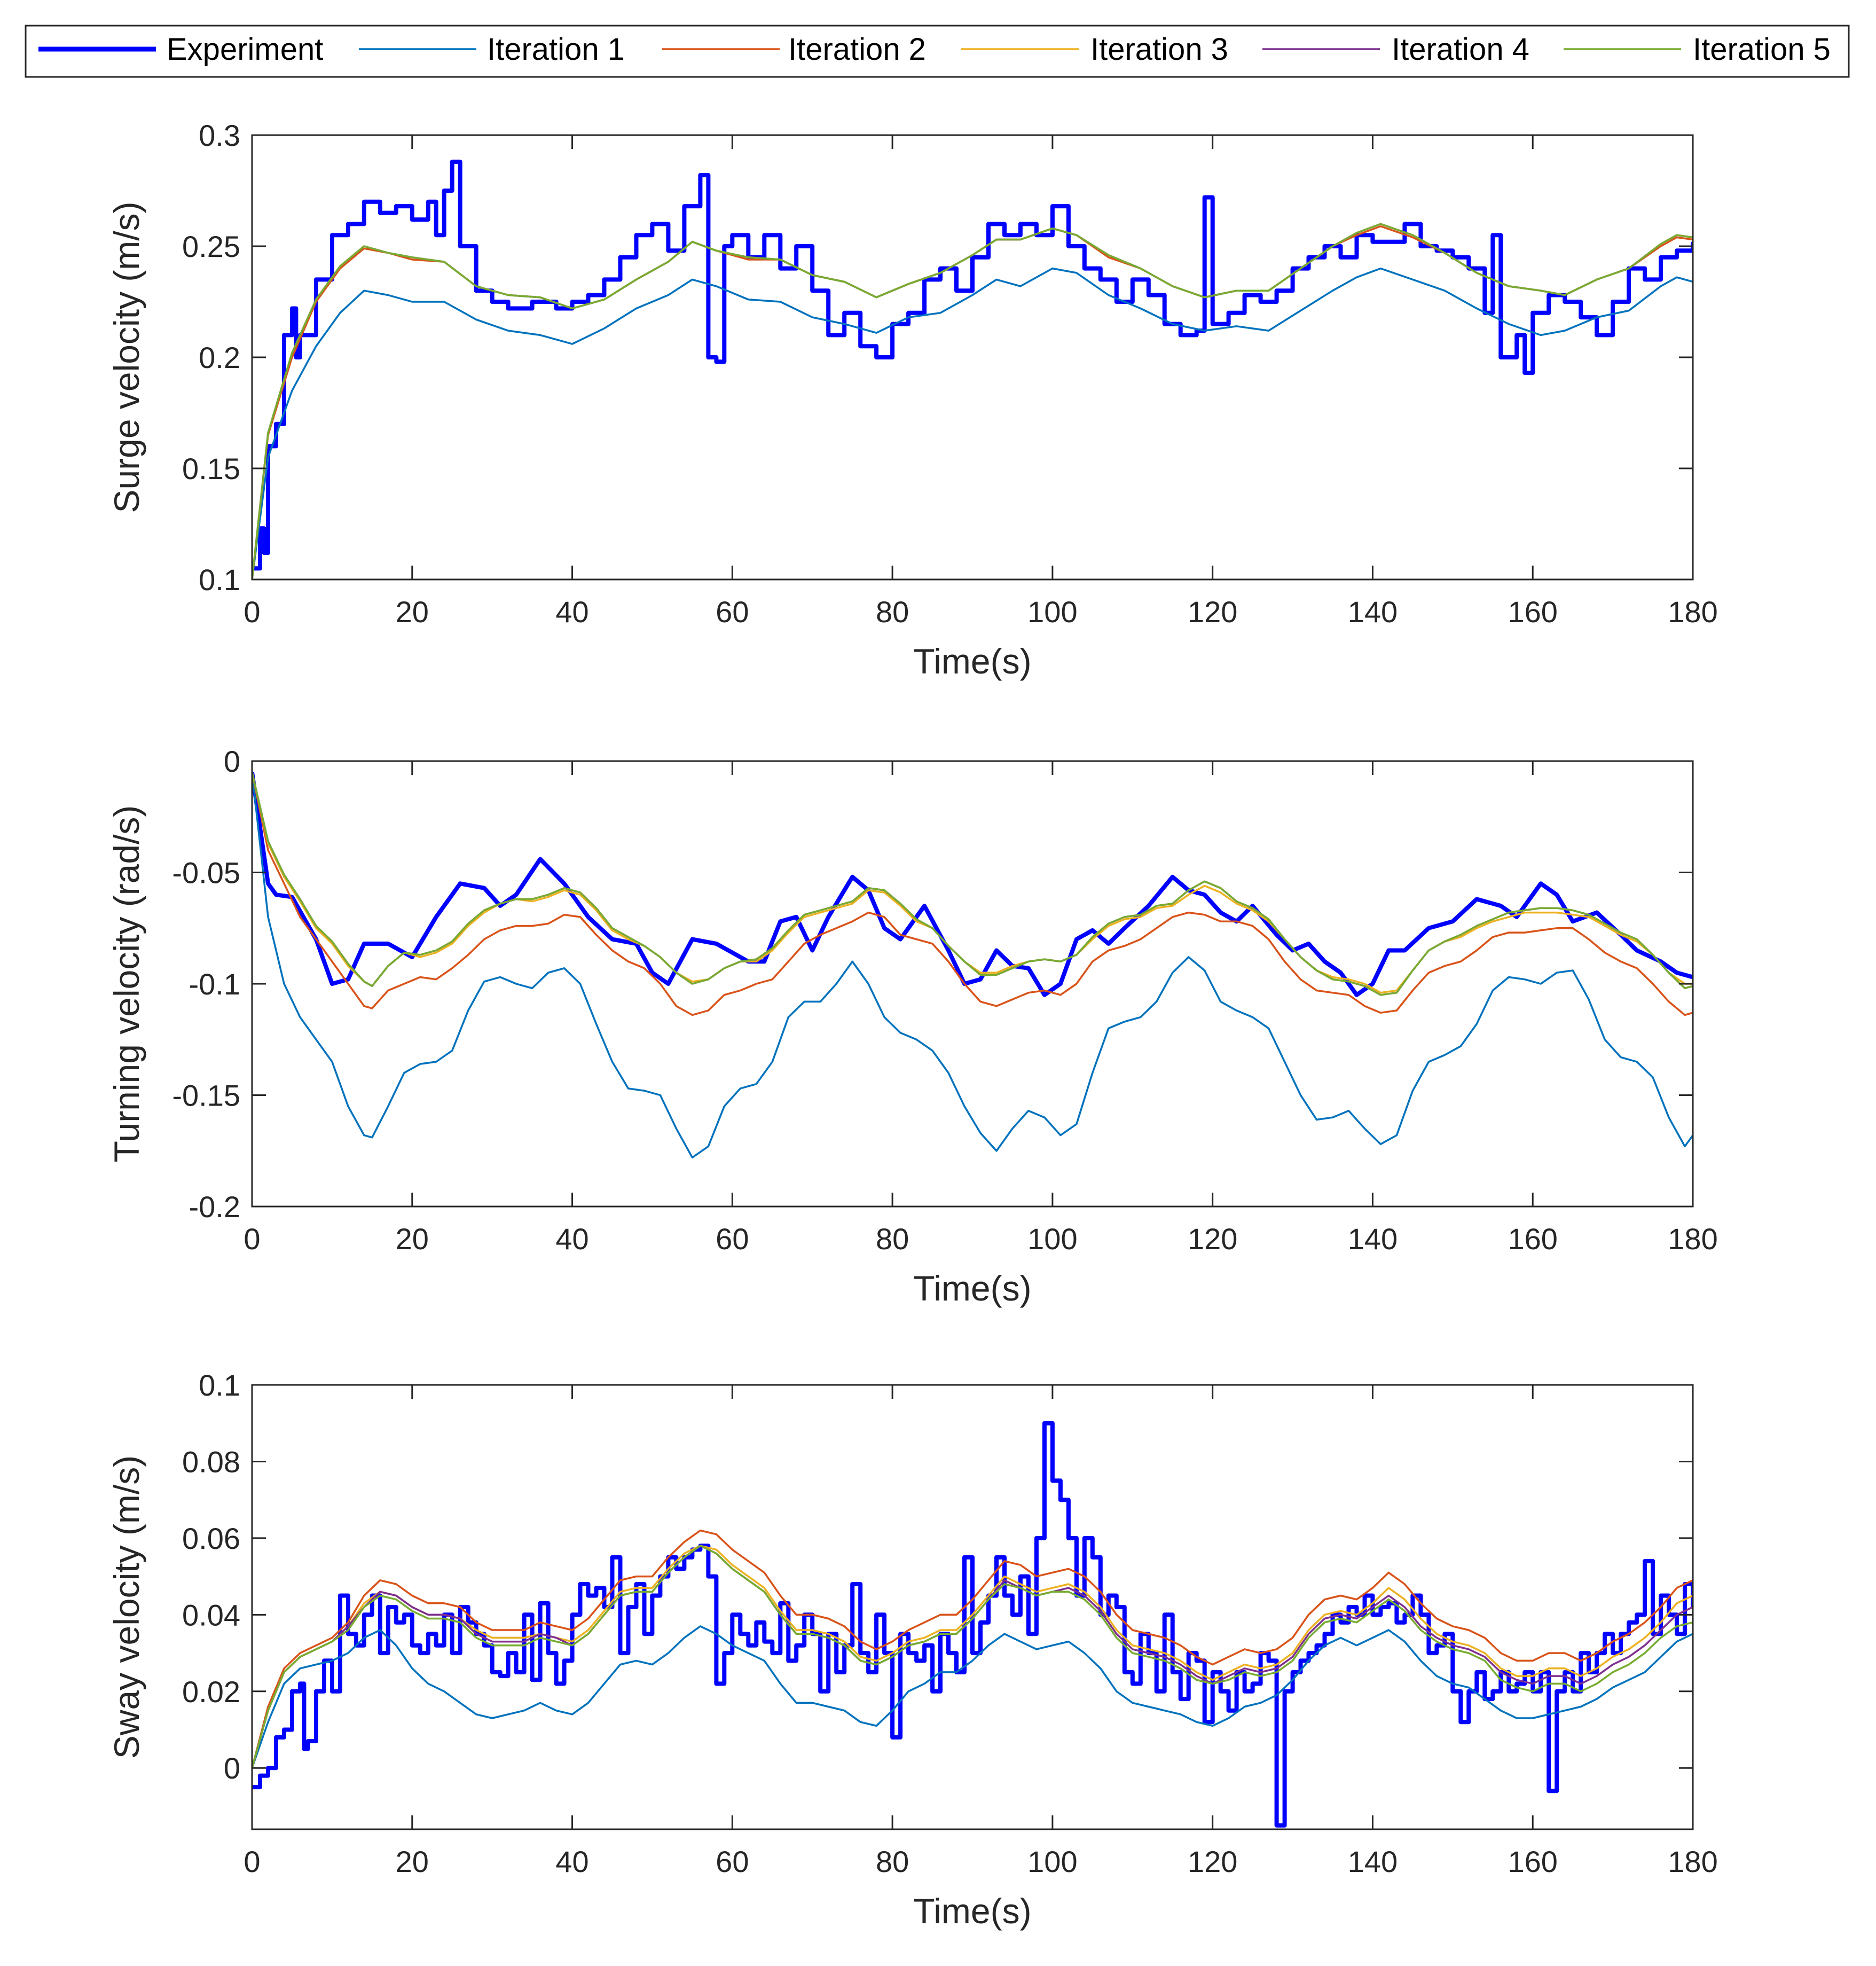 The height and width of the screenshot is (1966, 1876). Describe the element at coordinates (1693, 1239) in the screenshot. I see `turning-xtick-label-180: 180` at that location.